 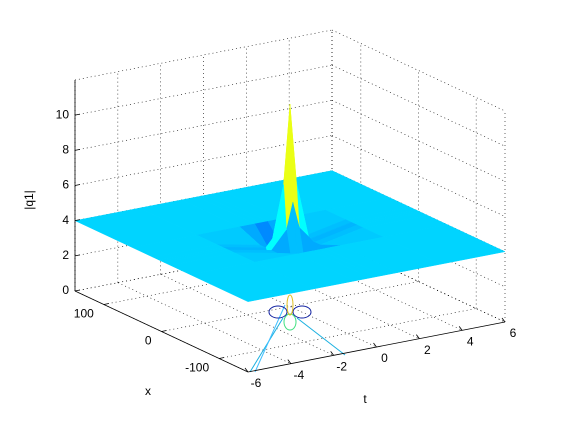 What do you see at coordinates (256, 383) in the screenshot?
I see `x-tick-label: -6` at bounding box center [256, 383].